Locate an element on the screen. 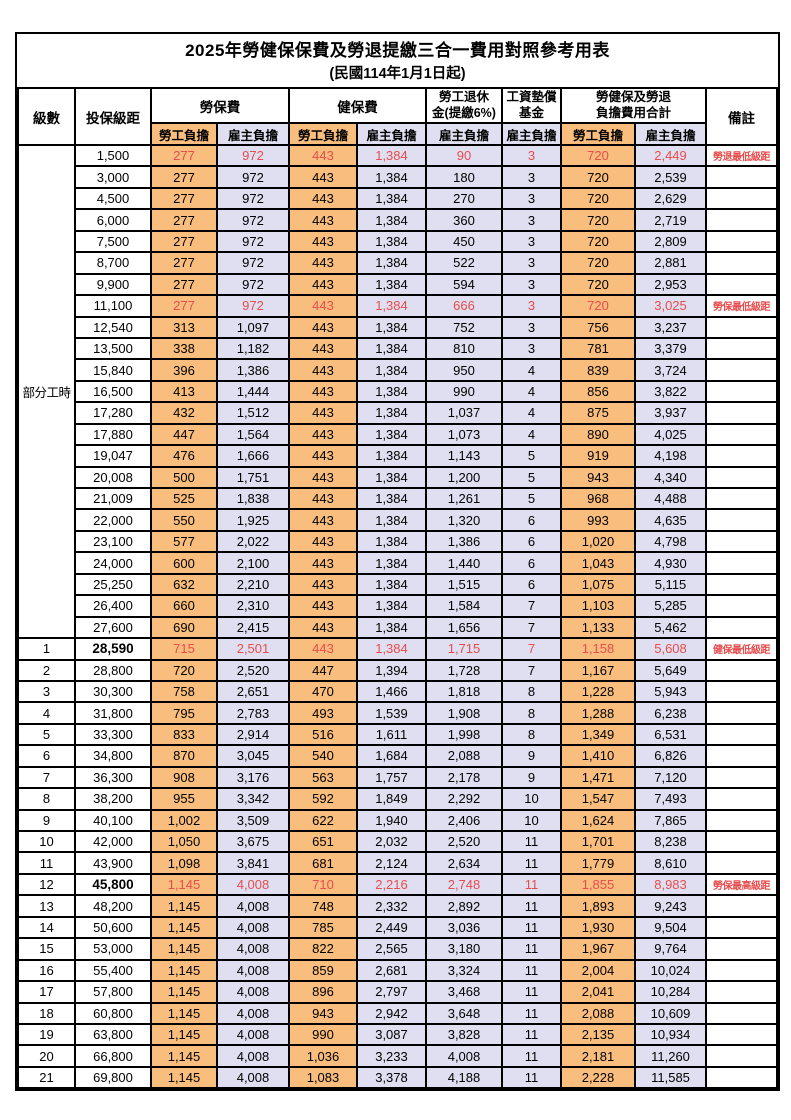 The height and width of the screenshot is (1120, 791). value-cell-labor-employer: 1,925 is located at coordinates (253, 520).